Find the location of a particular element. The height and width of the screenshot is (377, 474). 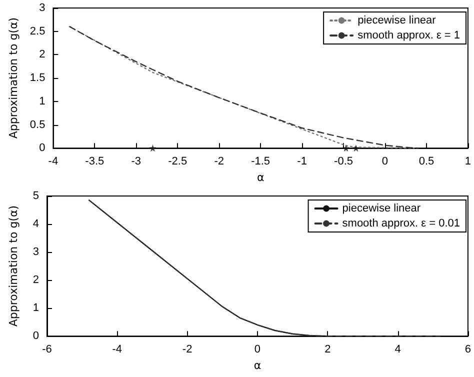

x-tick-label: -0.5 is located at coordinates (343, 162).